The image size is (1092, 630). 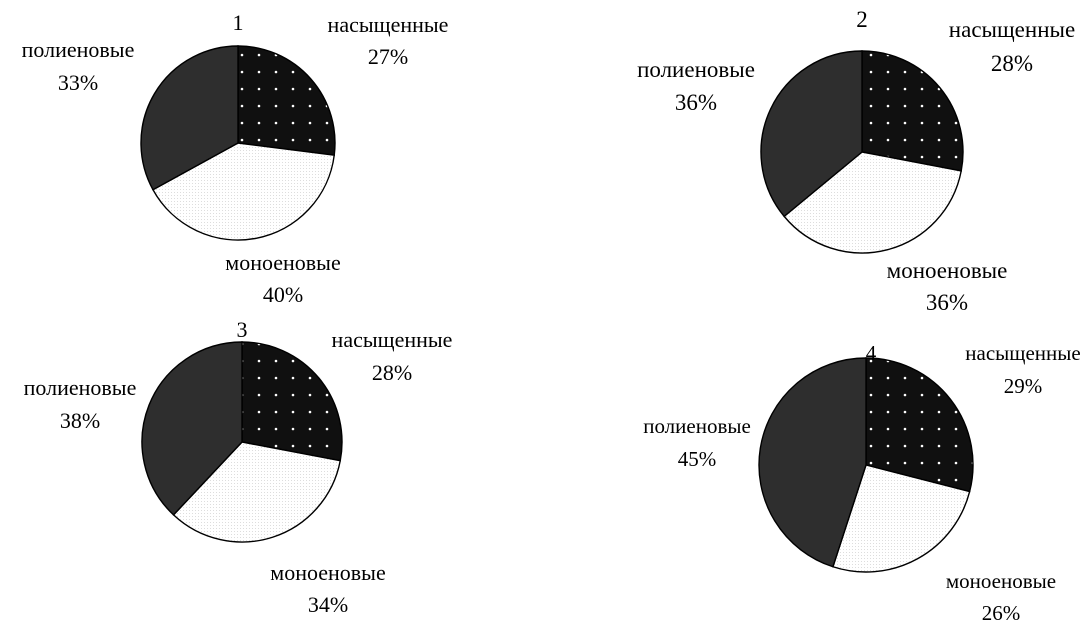 I want to click on chart-title: 1, so click(x=238, y=22).